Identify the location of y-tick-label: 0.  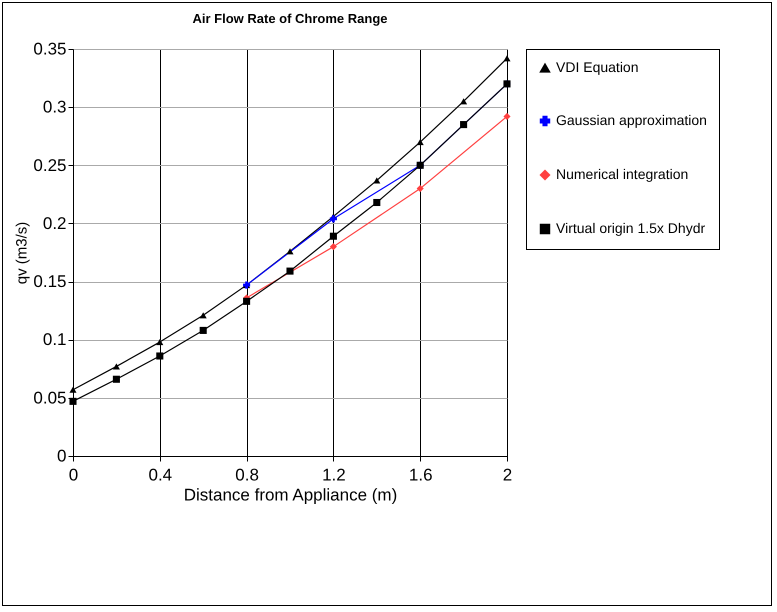
(61, 456).